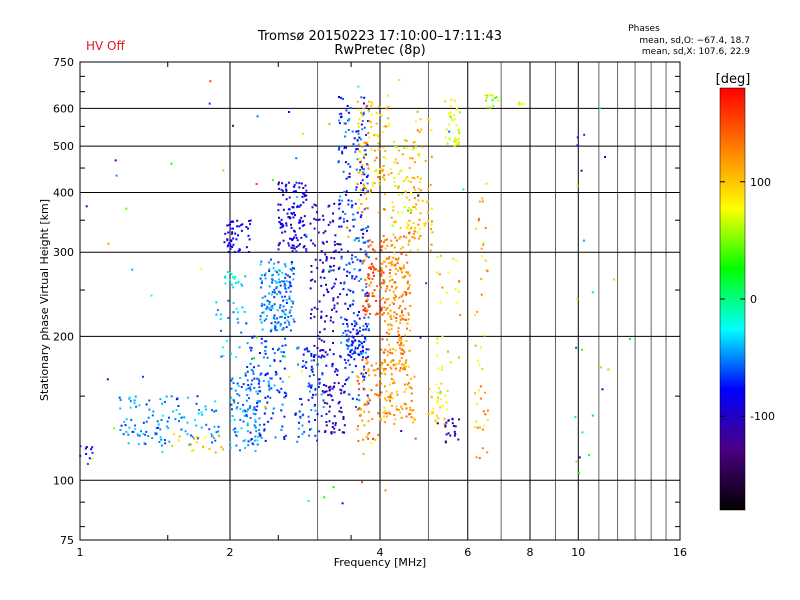  What do you see at coordinates (578, 552) in the screenshot?
I see `x-tick-label: 10` at bounding box center [578, 552].